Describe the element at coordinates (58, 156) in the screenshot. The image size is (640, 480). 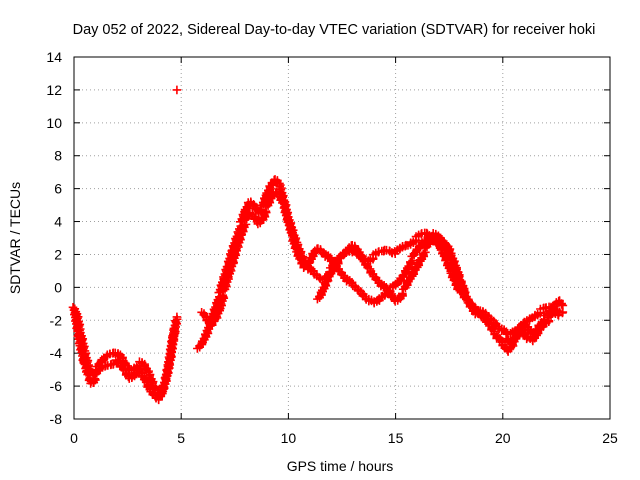
I see `y-tick-label: 8` at that location.